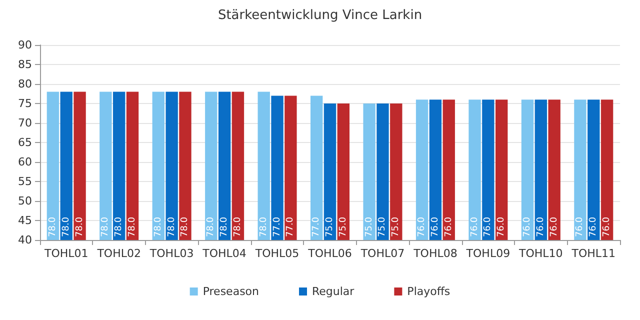 The image size is (640, 320). Describe the element at coordinates (593, 253) in the screenshot. I see `x-tick-label: TOHL11` at that location.